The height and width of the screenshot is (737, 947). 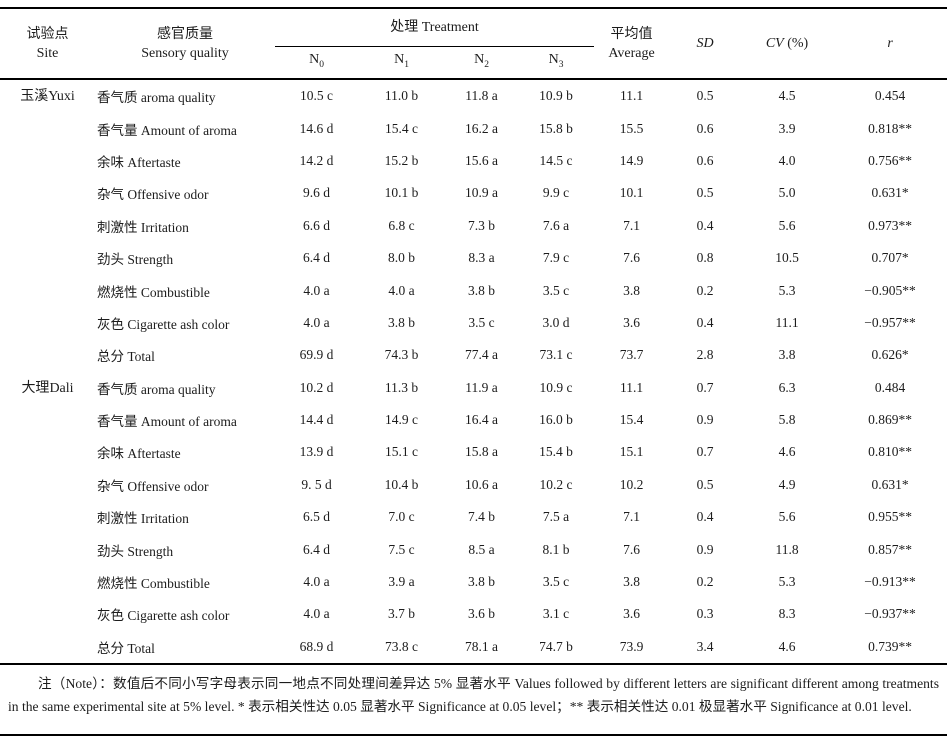 What do you see at coordinates (631, 258) in the screenshot?
I see `average-cell: 7.6` at bounding box center [631, 258].